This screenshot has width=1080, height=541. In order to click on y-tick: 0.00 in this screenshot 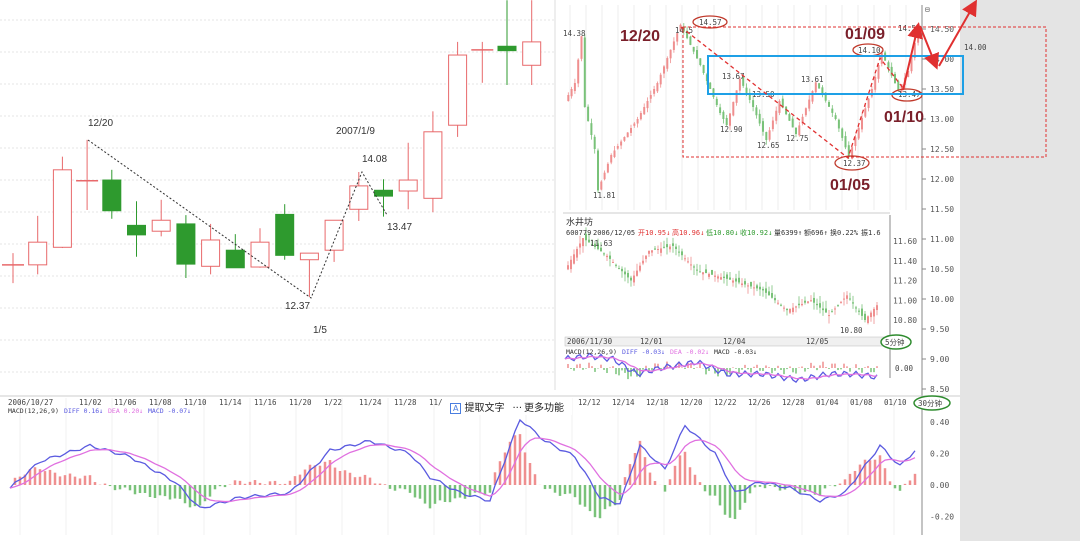, I will do `click(939, 485)`.